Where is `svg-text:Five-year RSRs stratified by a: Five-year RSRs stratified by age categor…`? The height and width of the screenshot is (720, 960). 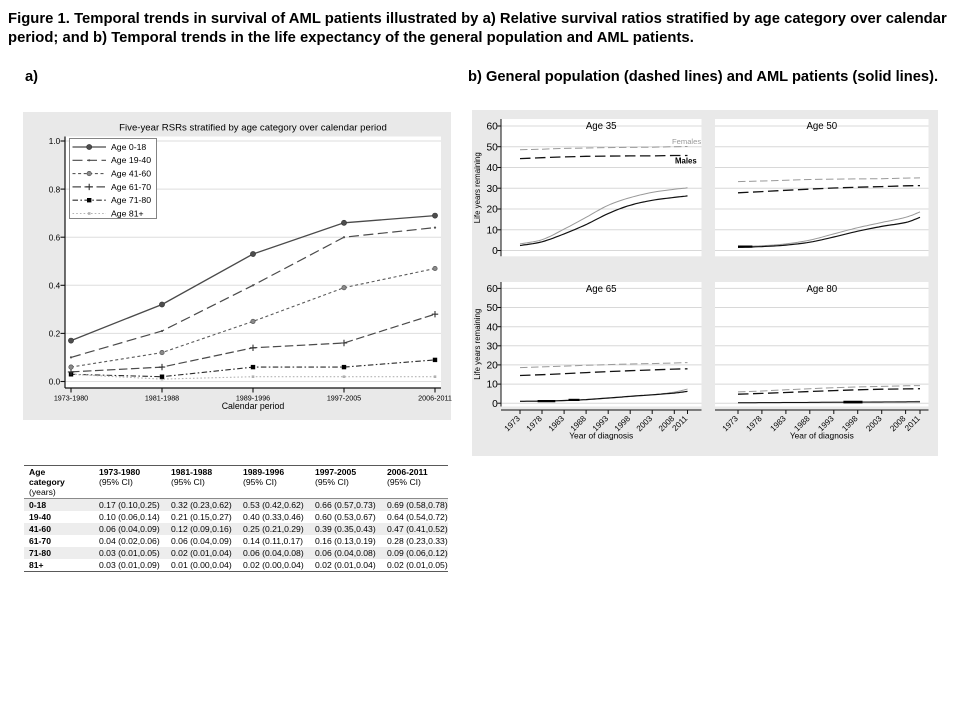
svg-text:Five-year RSRs stratified by a: Five-year RSRs stratified by age categor… is located at coordinates (253, 128).